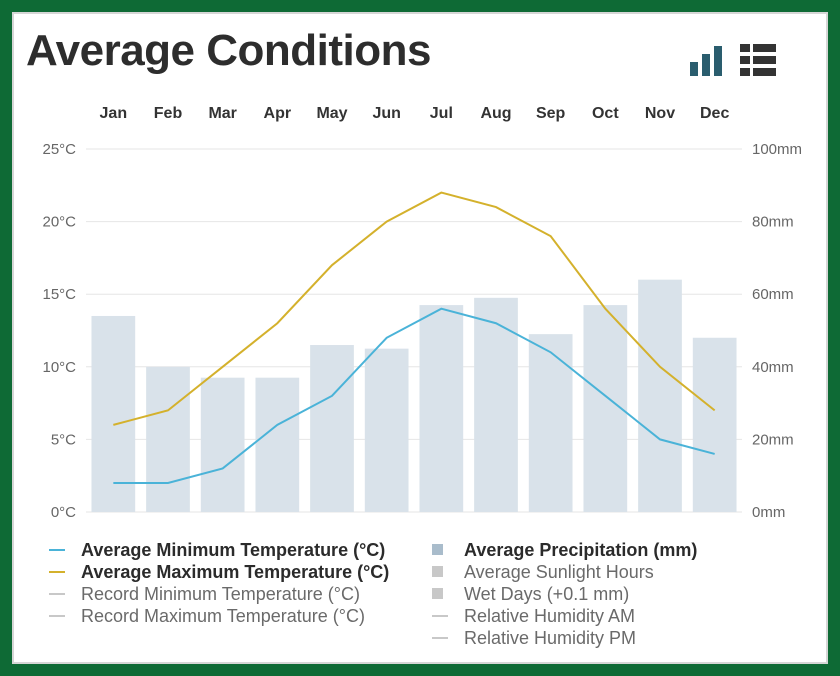 Image resolution: width=840 pixels, height=676 pixels. What do you see at coordinates (63, 439) in the screenshot?
I see `left-tick-label: 5°C` at bounding box center [63, 439].